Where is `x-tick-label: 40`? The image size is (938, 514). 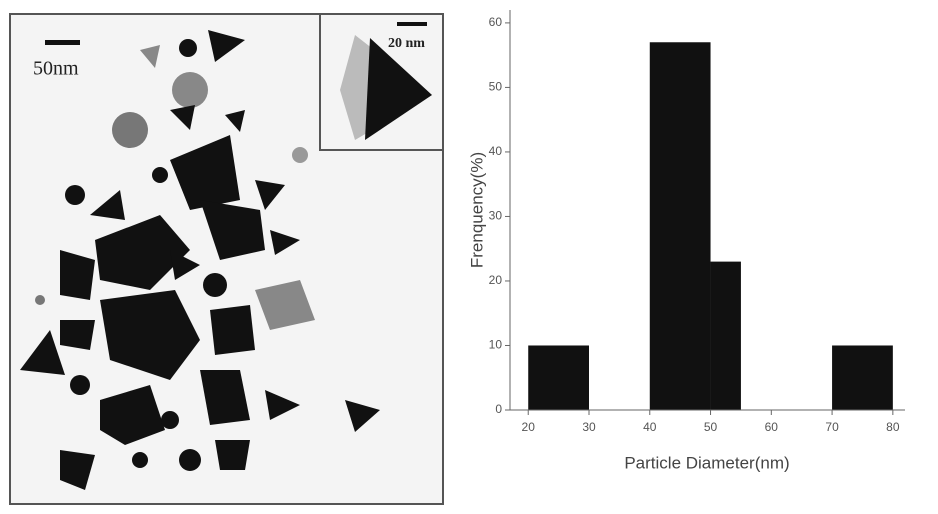 x-tick-label: 40 is located at coordinates (650, 427).